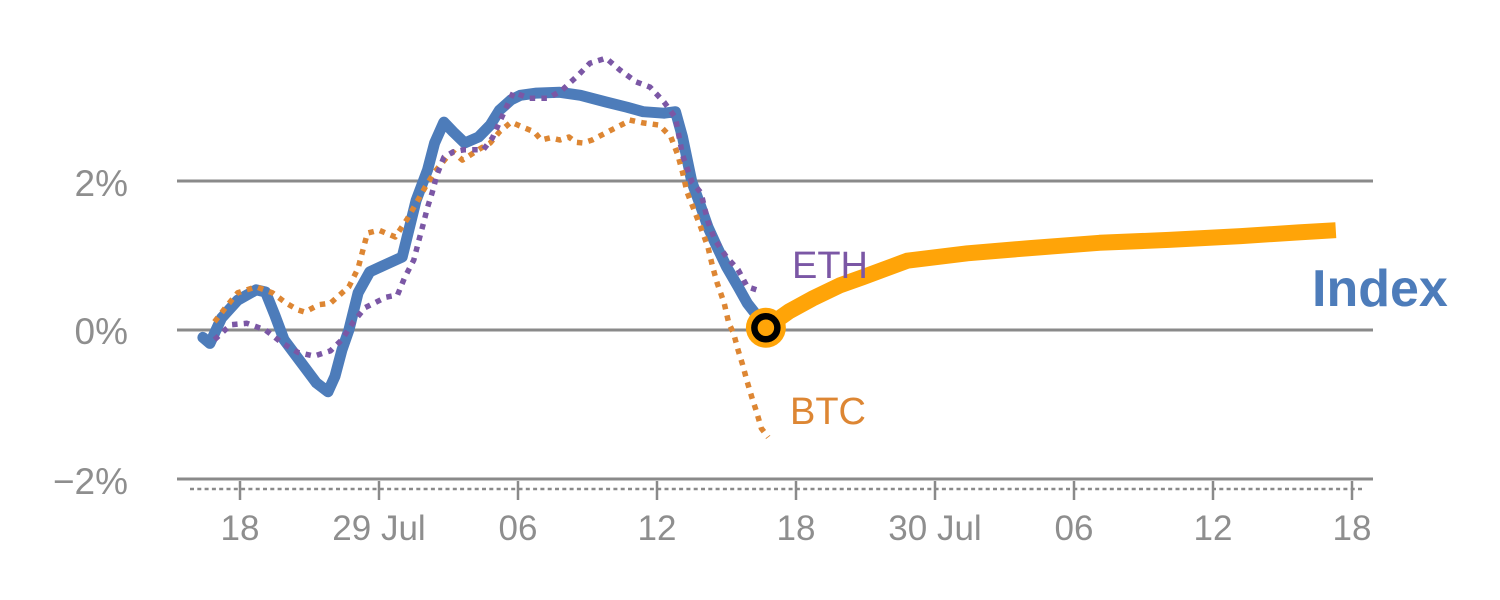 The width and height of the screenshot is (1500, 600). What do you see at coordinates (90, 481) in the screenshot?
I see `y-tick-label-minus2pct: −2%` at bounding box center [90, 481].